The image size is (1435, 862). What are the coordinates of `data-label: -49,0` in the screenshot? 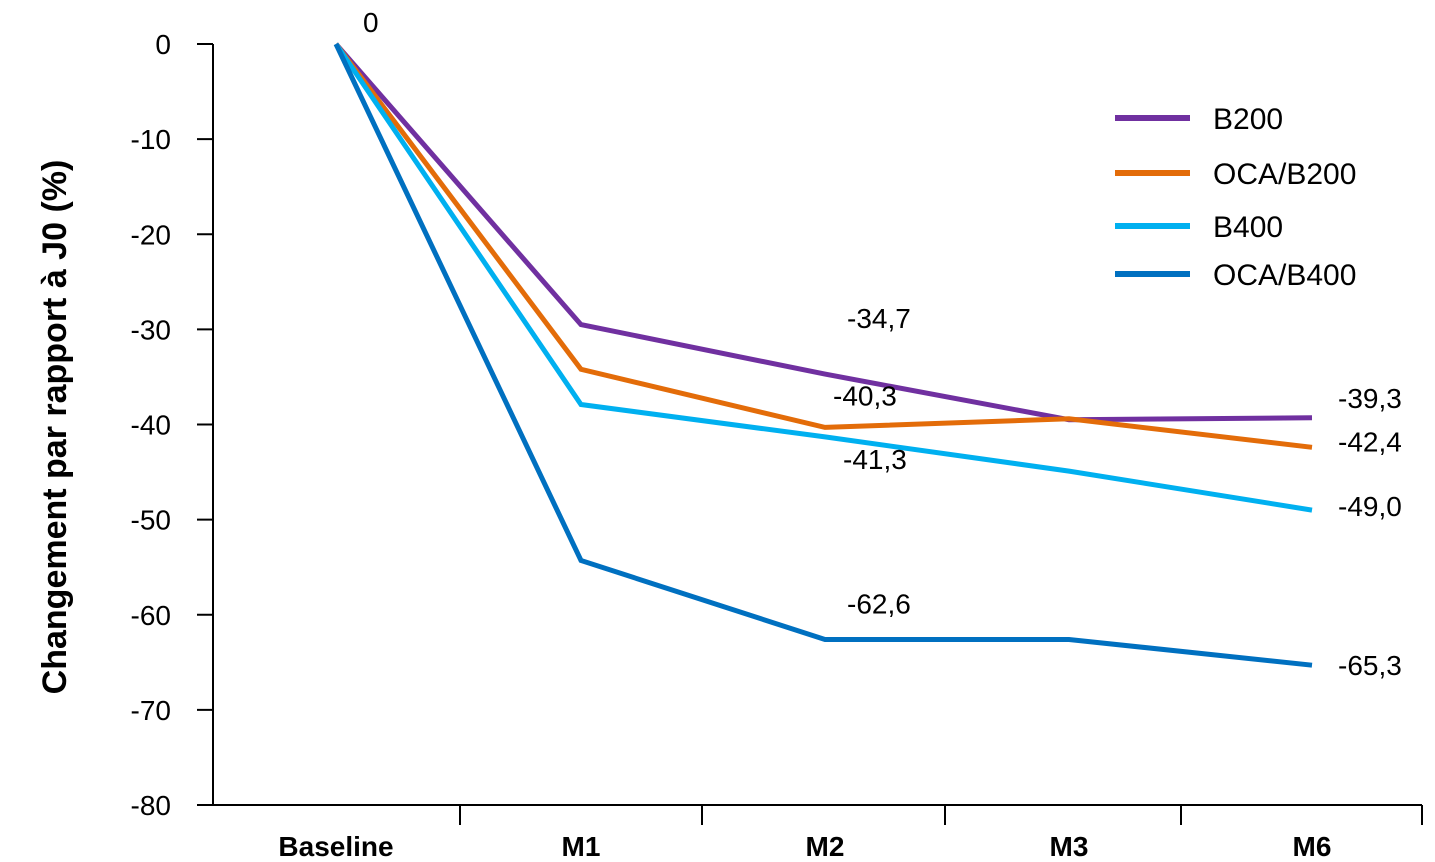 It's located at (1370, 506).